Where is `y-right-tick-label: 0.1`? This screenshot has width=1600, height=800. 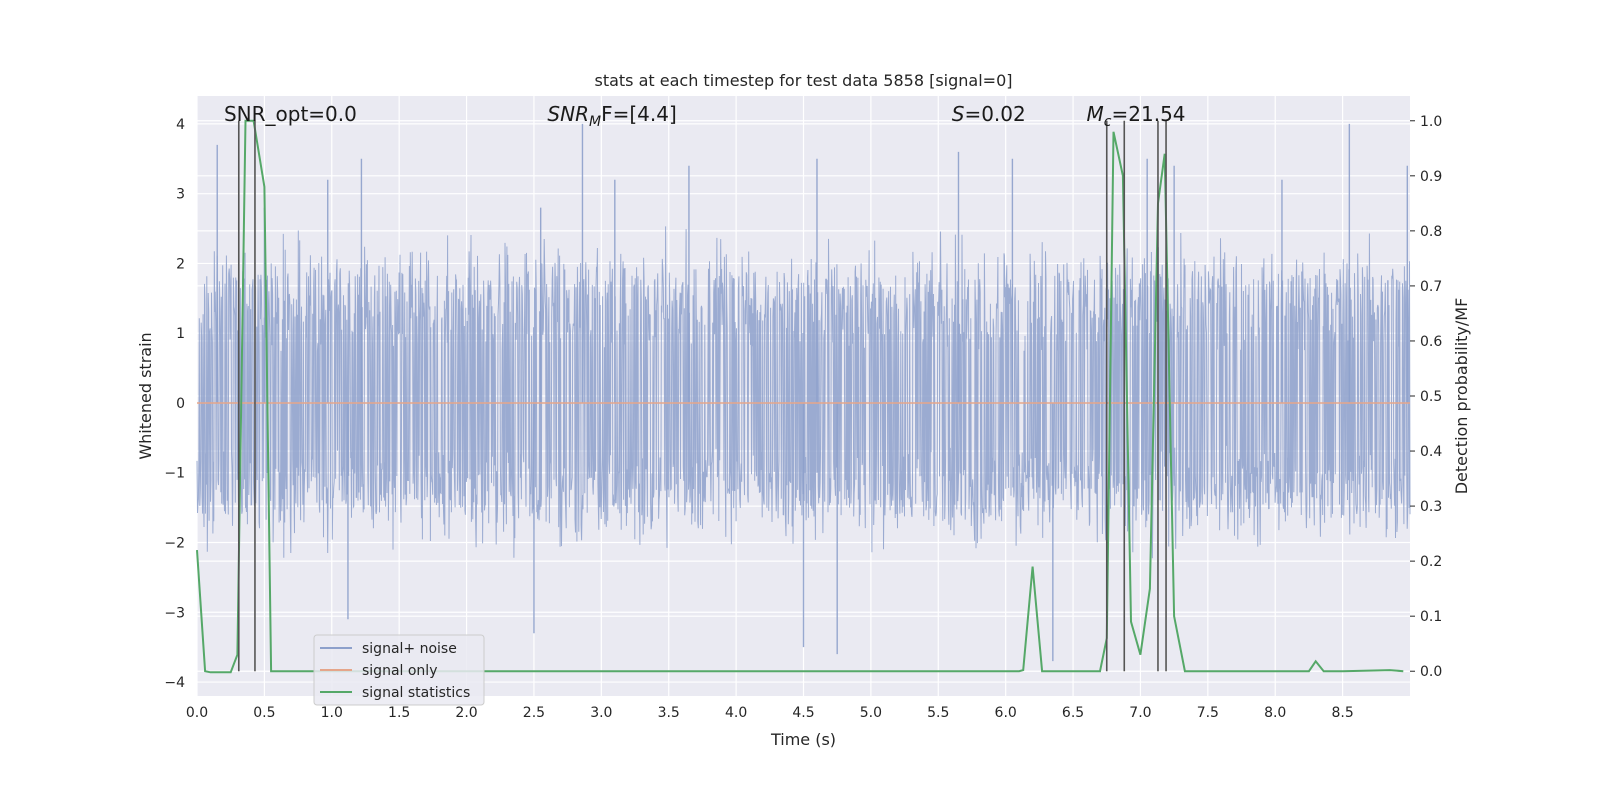 y-right-tick-label: 0.1 is located at coordinates (1431, 617).